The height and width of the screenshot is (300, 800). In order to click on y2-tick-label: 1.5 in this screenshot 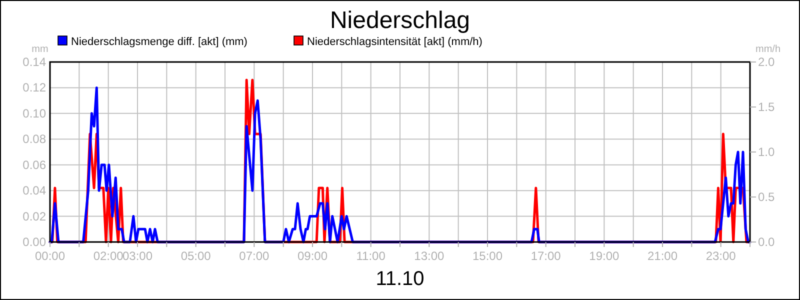, I will do `click(767, 107)`.